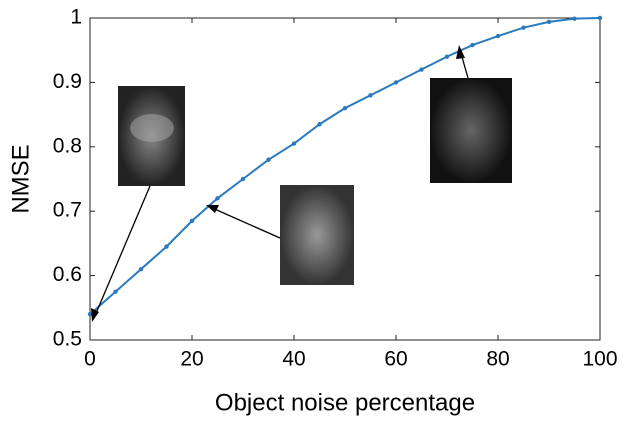  I want to click on x-tick-label: 80, so click(497, 359).